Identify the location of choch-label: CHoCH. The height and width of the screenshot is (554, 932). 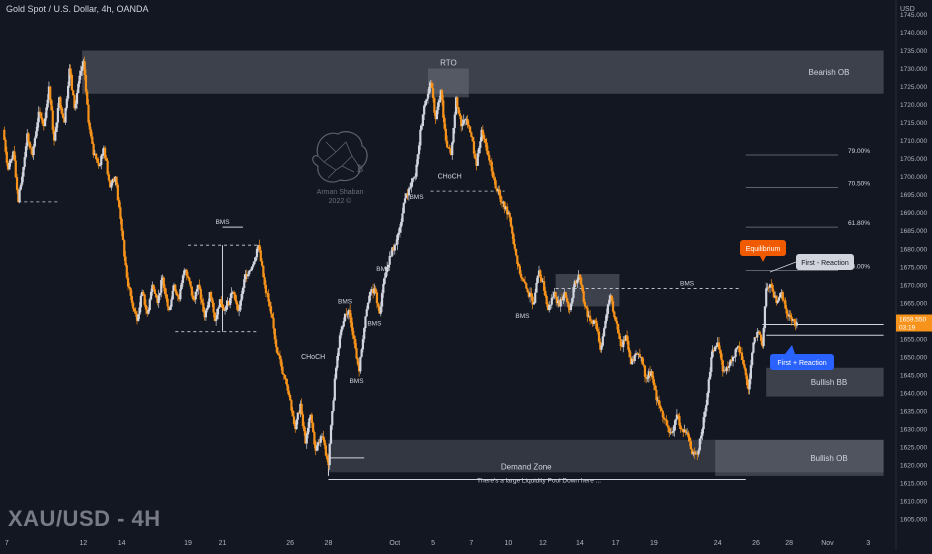
(450, 177).